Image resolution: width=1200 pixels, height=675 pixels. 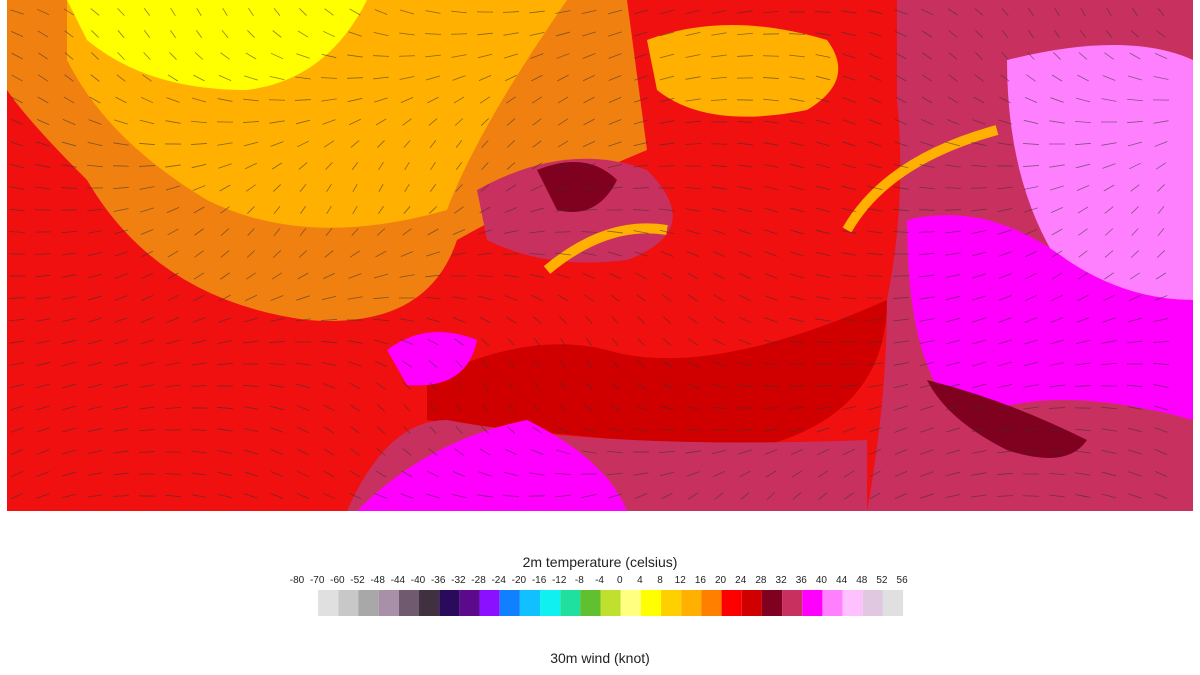 I want to click on scale-label: -20, so click(x=519, y=580).